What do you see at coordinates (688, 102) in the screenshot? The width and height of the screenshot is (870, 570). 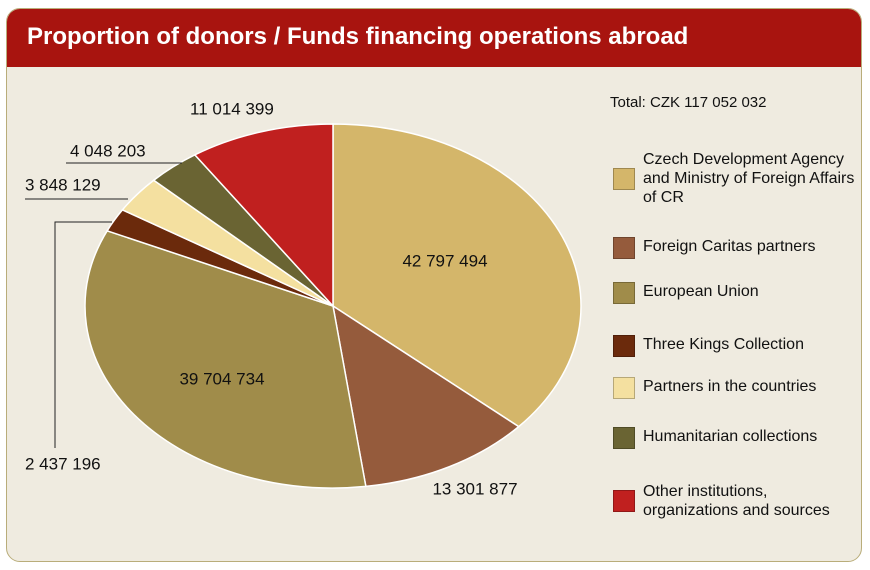 I see `total: Total: CZK 117 052 032` at bounding box center [688, 102].